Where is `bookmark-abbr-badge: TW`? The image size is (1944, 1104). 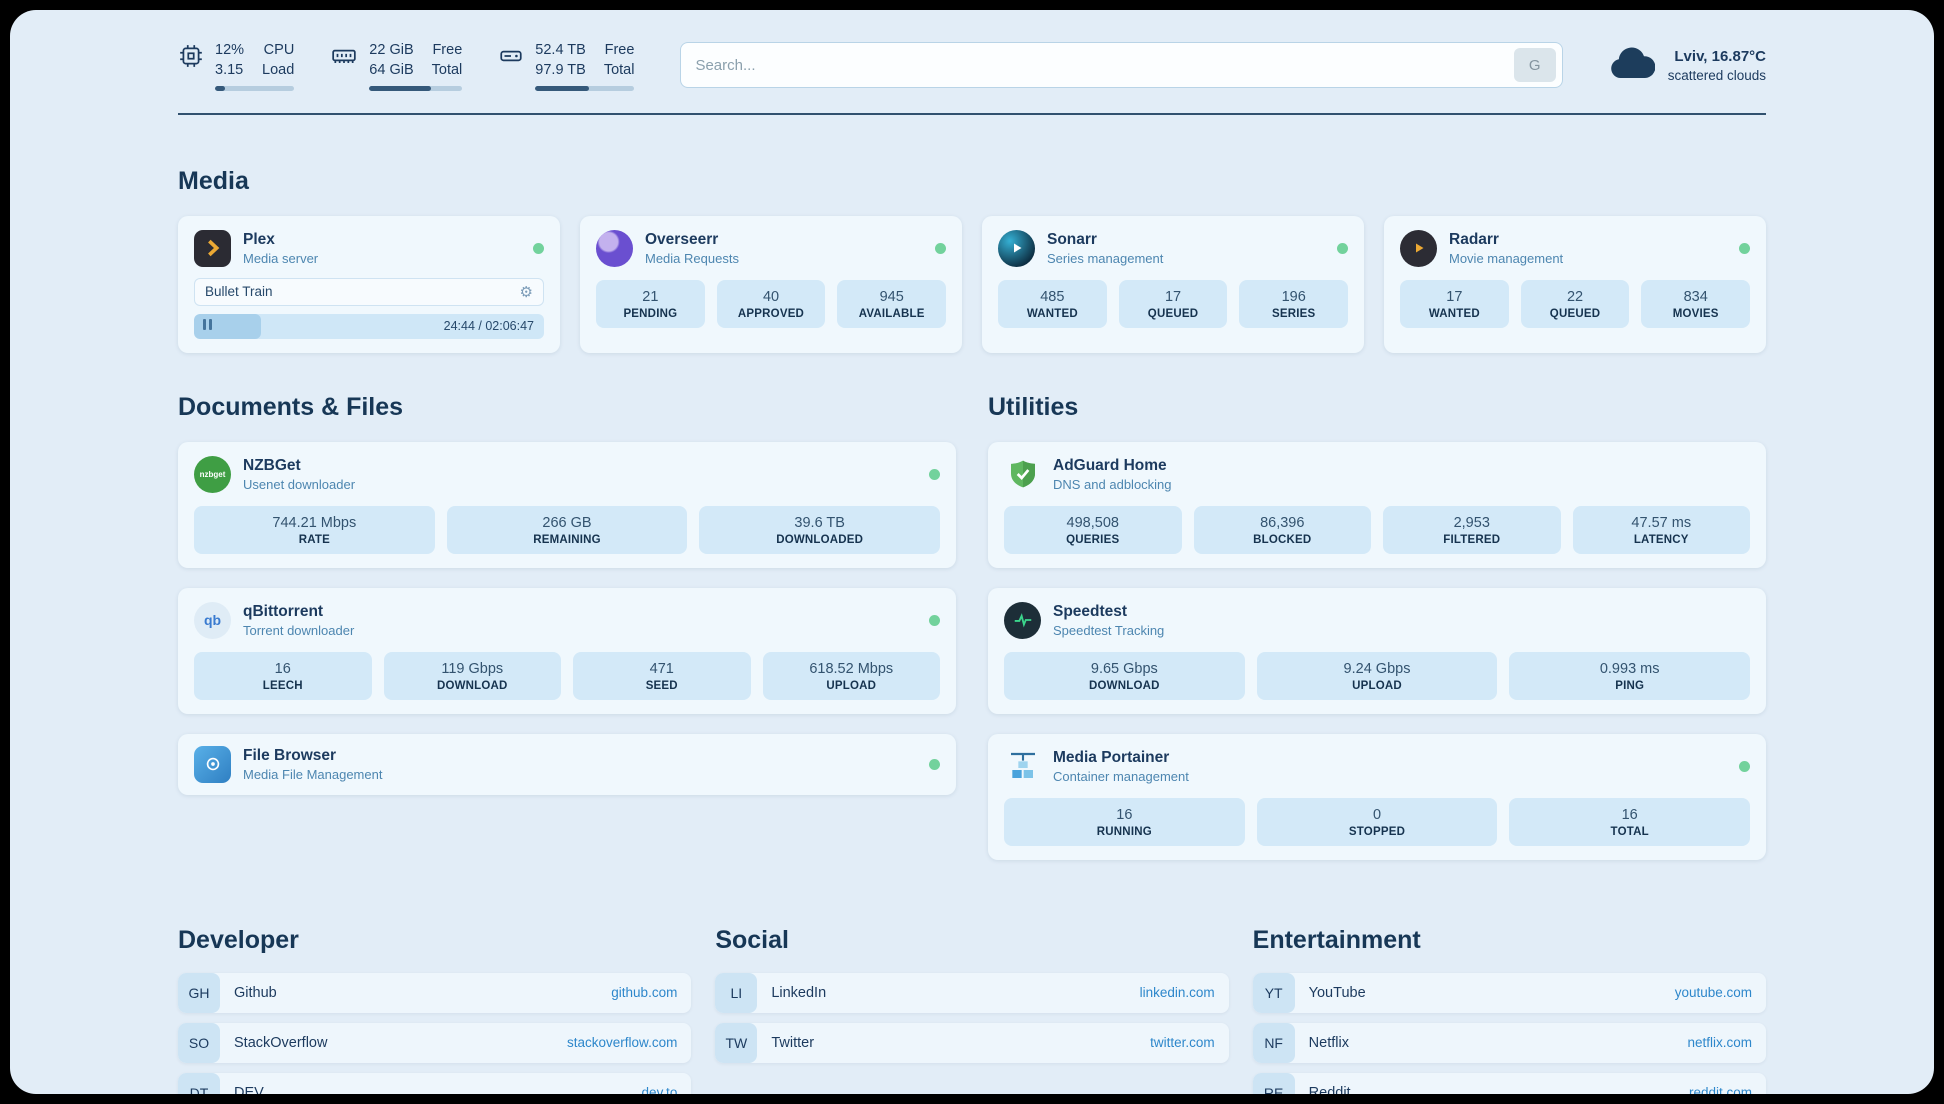
bookmark-abbr-badge: TW is located at coordinates (736, 1042).